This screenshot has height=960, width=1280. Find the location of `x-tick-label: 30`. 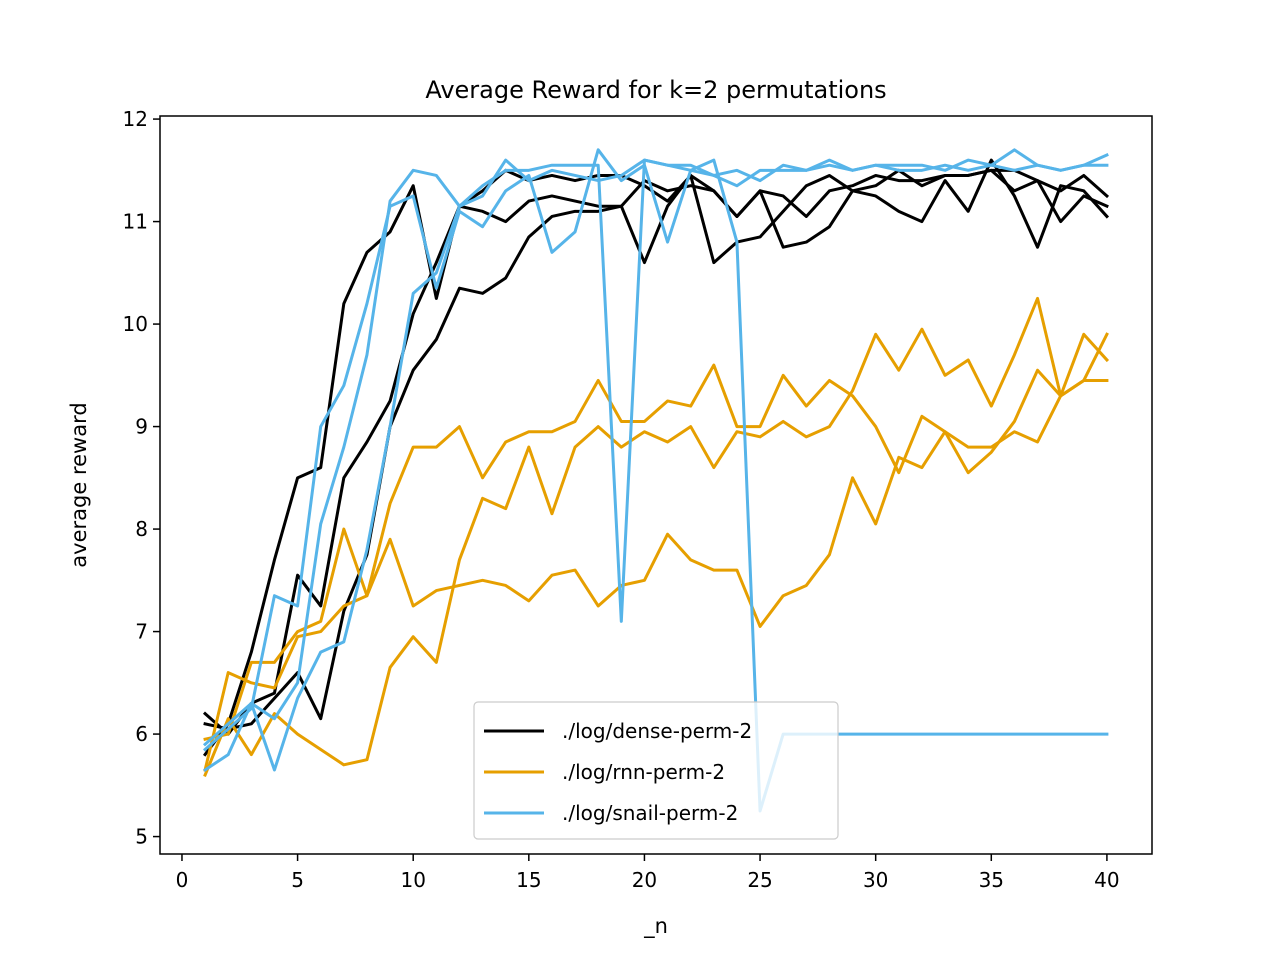

x-tick-label: 30 is located at coordinates (875, 880).